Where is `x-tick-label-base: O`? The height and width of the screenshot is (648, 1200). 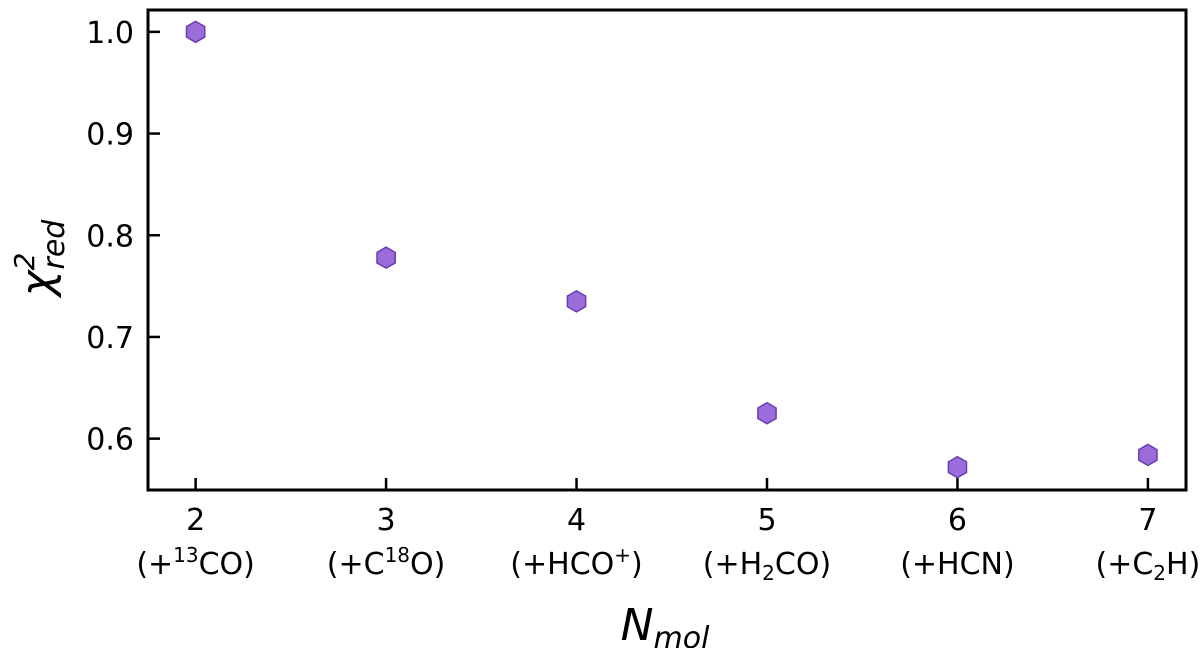
x-tick-label-base: O is located at coordinates (422, 564).